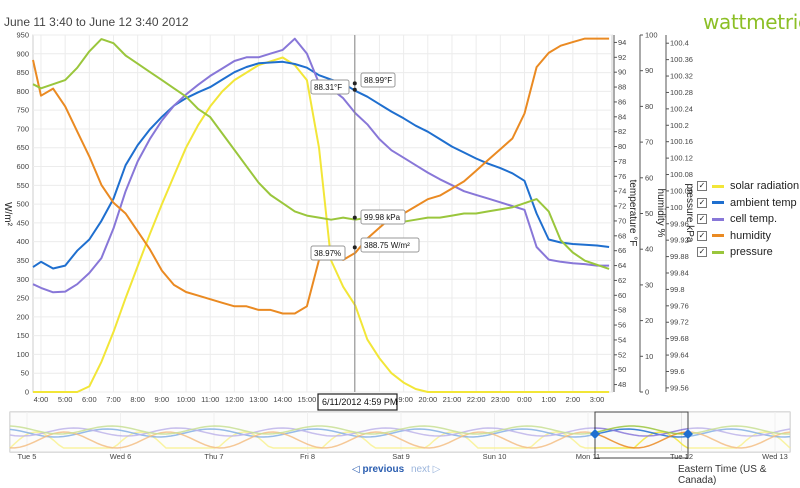  I want to click on x-tick-label: 8:00, so click(137, 399).